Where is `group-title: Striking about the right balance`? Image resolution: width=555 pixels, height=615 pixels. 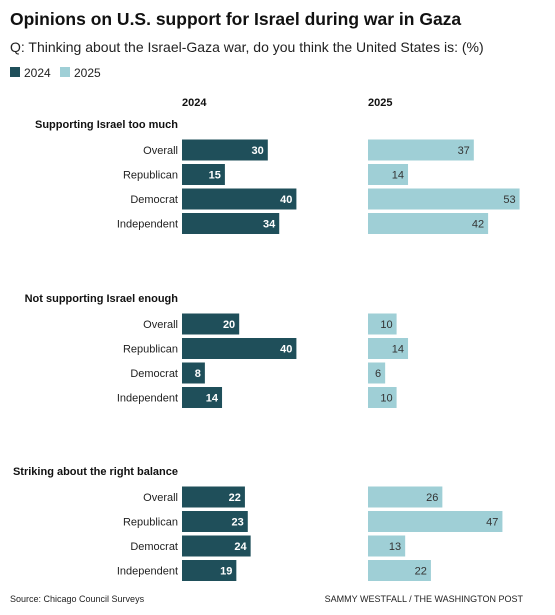
group-title: Striking about the right balance is located at coordinates (95, 472).